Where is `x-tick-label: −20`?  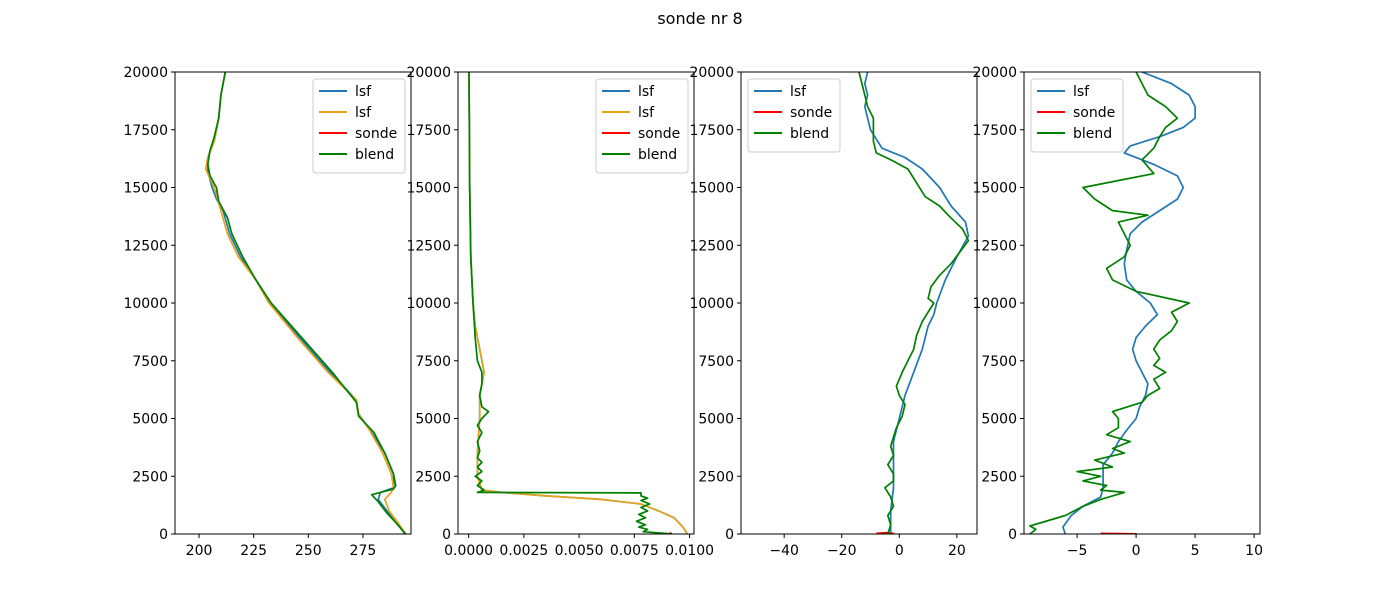
x-tick-label: −20 is located at coordinates (842, 551).